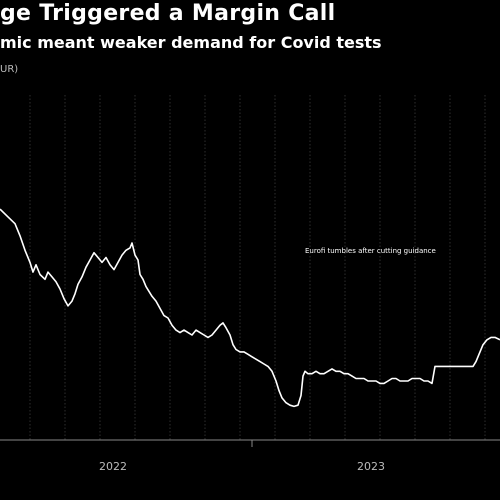 The width and height of the screenshot is (500, 500). Describe the element at coordinates (9, 69) in the screenshot. I see `y-axis-unit-label: UR)` at that location.